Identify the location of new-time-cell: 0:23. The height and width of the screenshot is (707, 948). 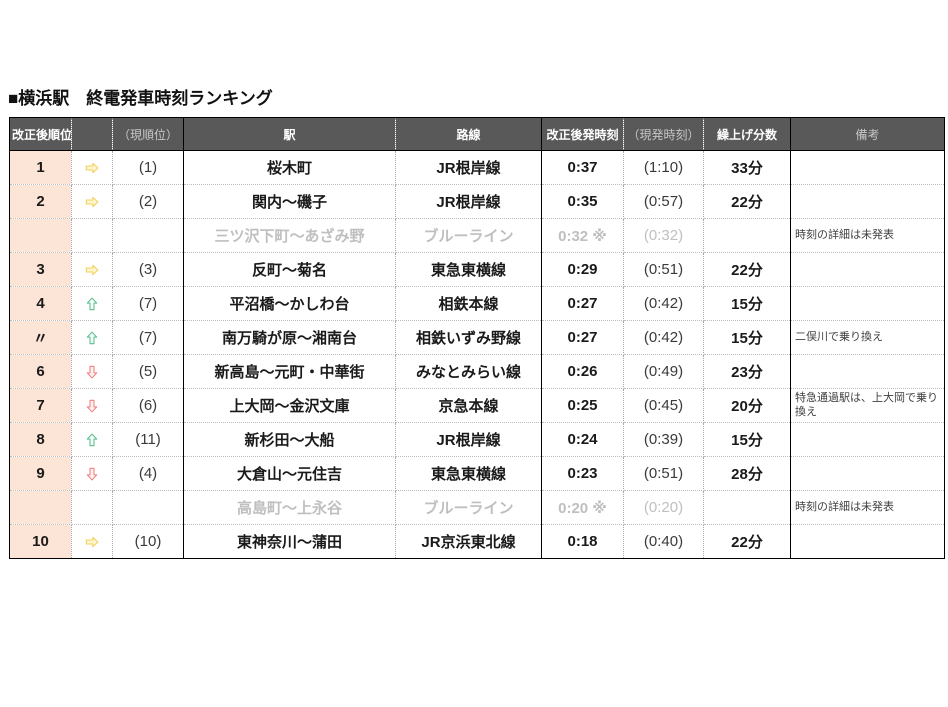
(582, 473).